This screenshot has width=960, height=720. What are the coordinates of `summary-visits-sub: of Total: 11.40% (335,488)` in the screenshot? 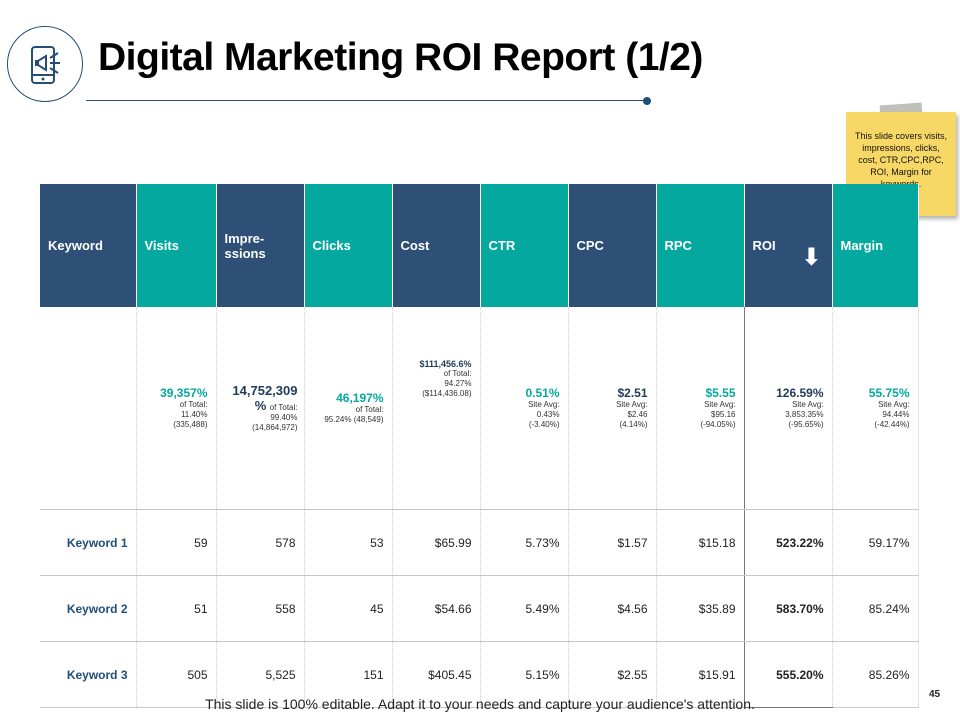 It's located at (190, 414).